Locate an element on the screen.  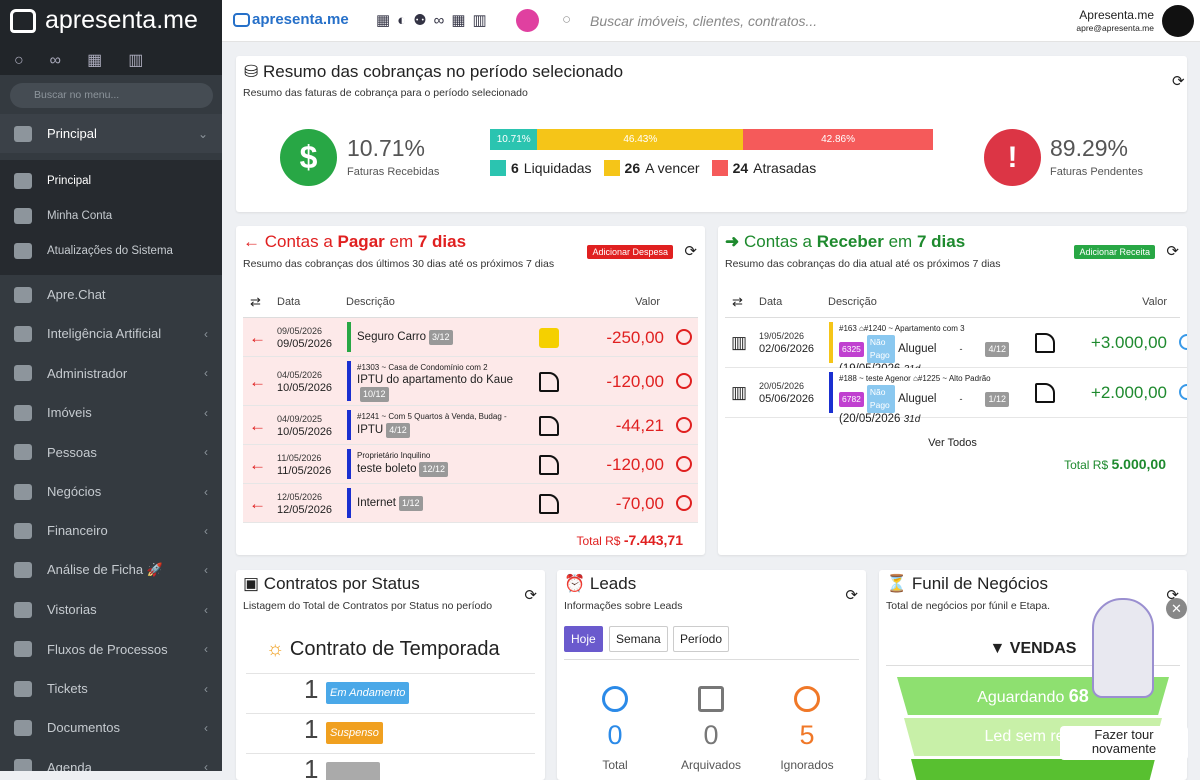
pending-icon: ! is located at coordinates (1012, 157).